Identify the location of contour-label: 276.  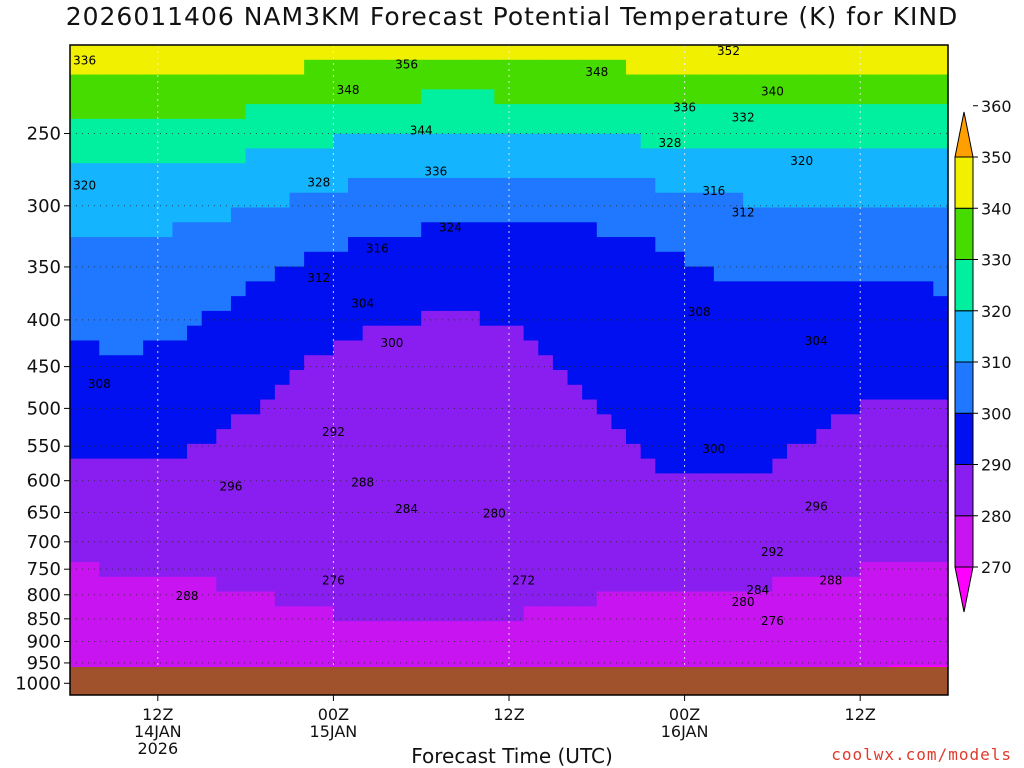
(772, 621).